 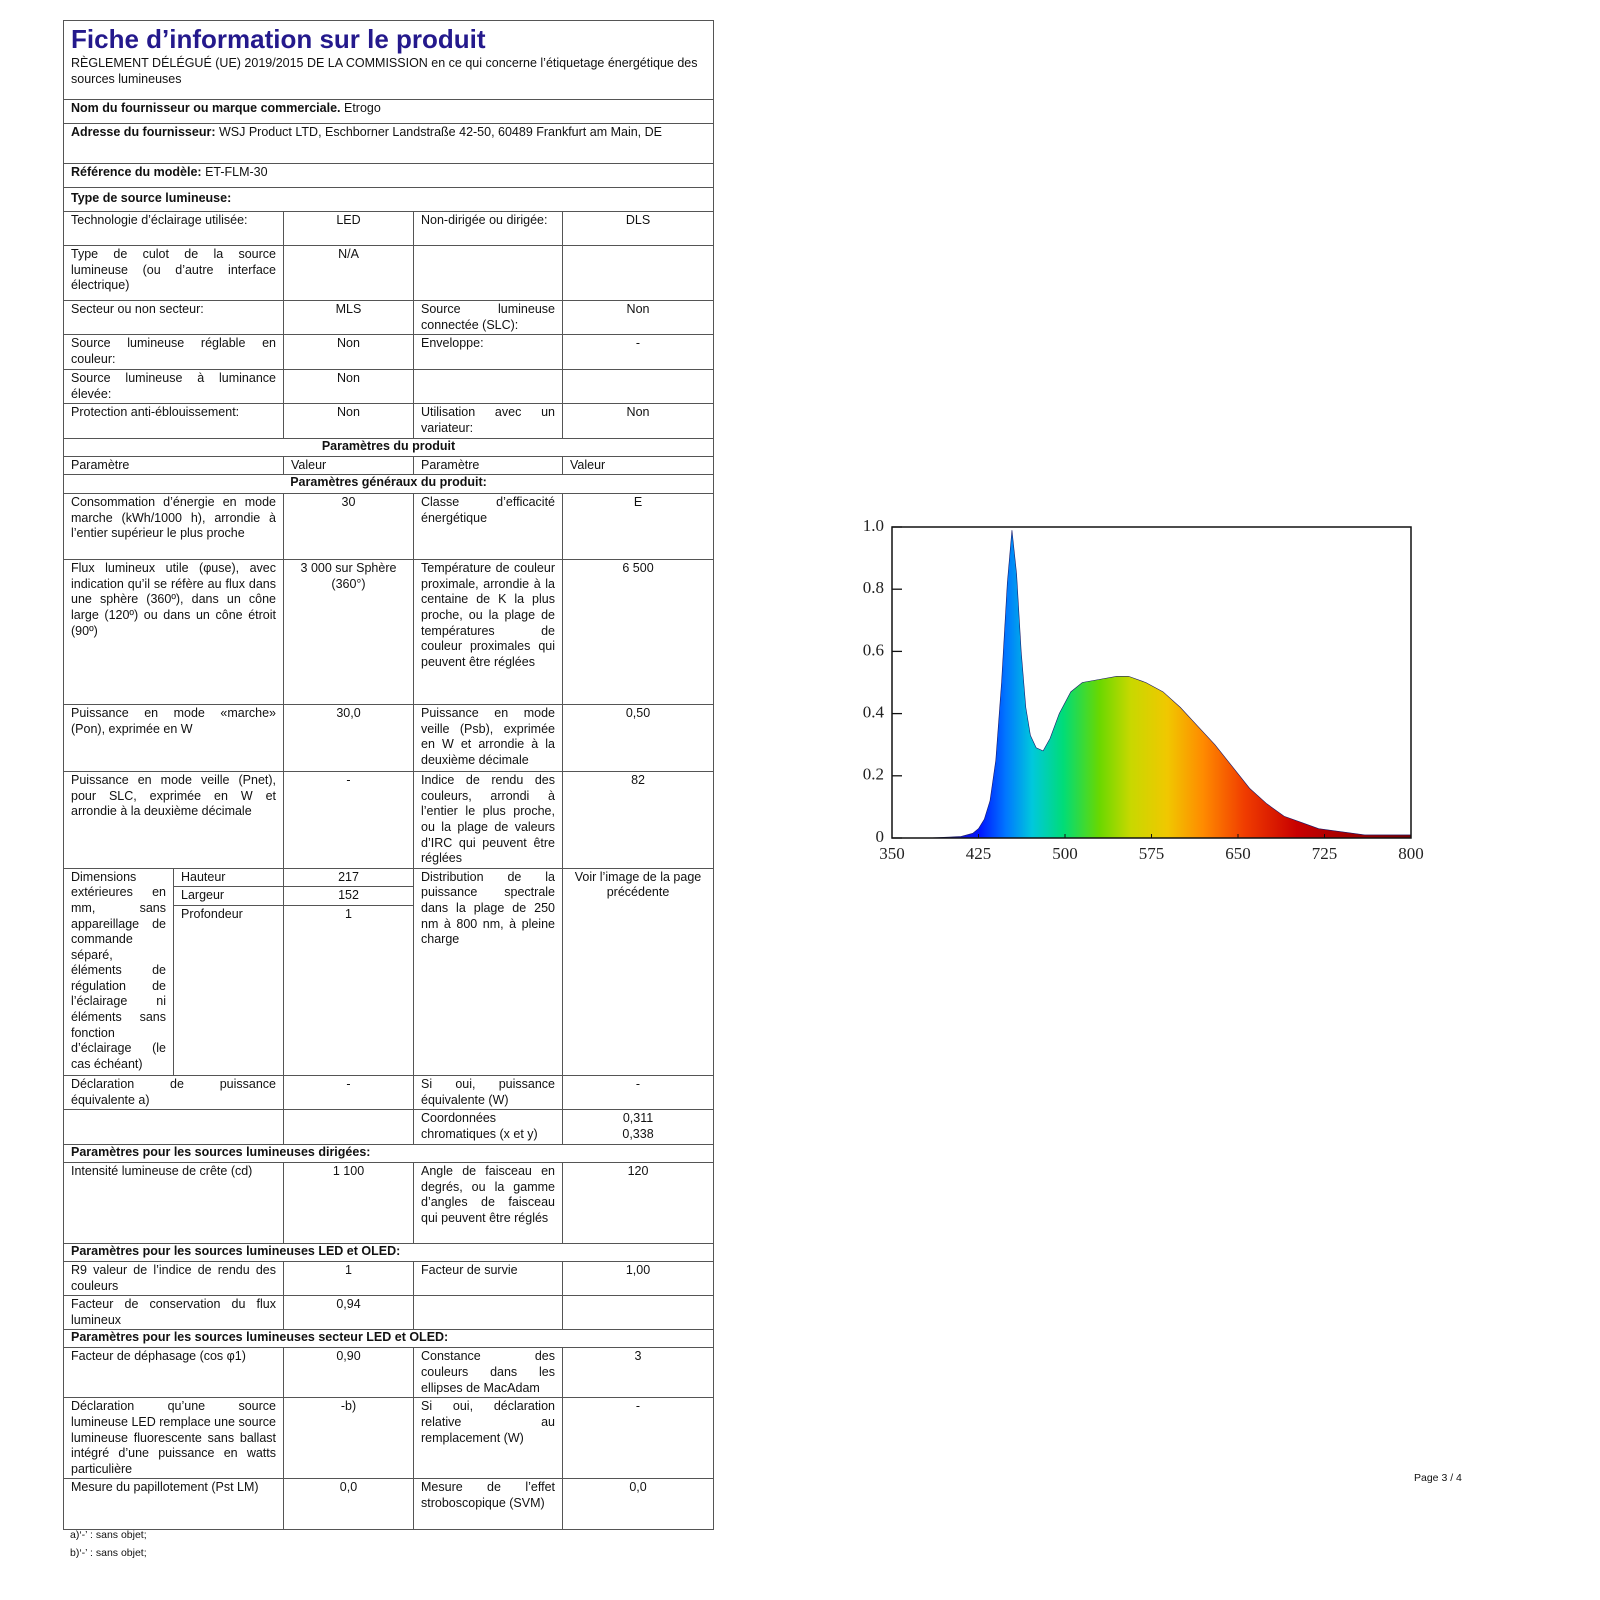 What do you see at coordinates (638, 1279) in the screenshot?
I see `table-cell: 1,00` at bounding box center [638, 1279].